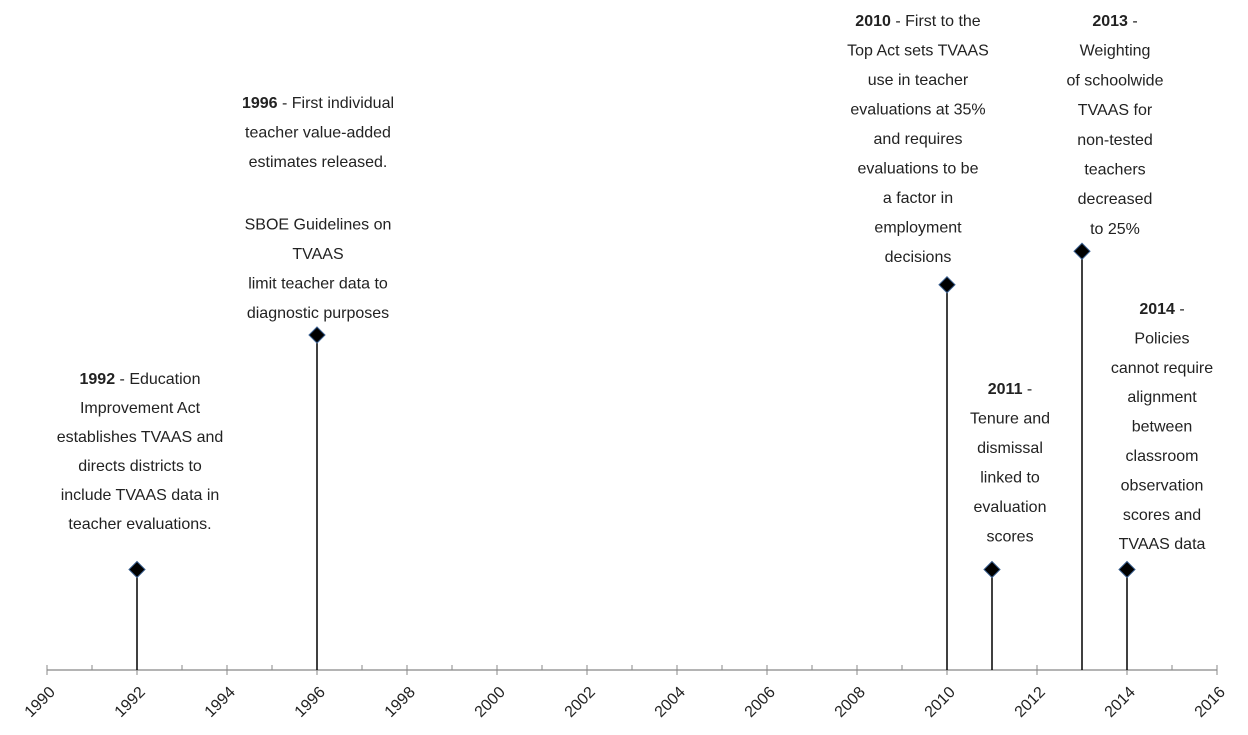 The image size is (1248, 735). What do you see at coordinates (918, 51) in the screenshot?
I see `annotation-text: Top Act sets TVAAS` at bounding box center [918, 51].